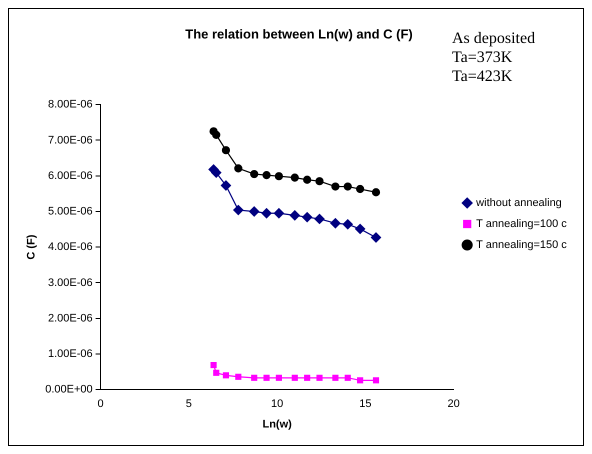 The width and height of the screenshot is (592, 454). Describe the element at coordinates (454, 404) in the screenshot. I see `x-tick-label: 20` at that location.